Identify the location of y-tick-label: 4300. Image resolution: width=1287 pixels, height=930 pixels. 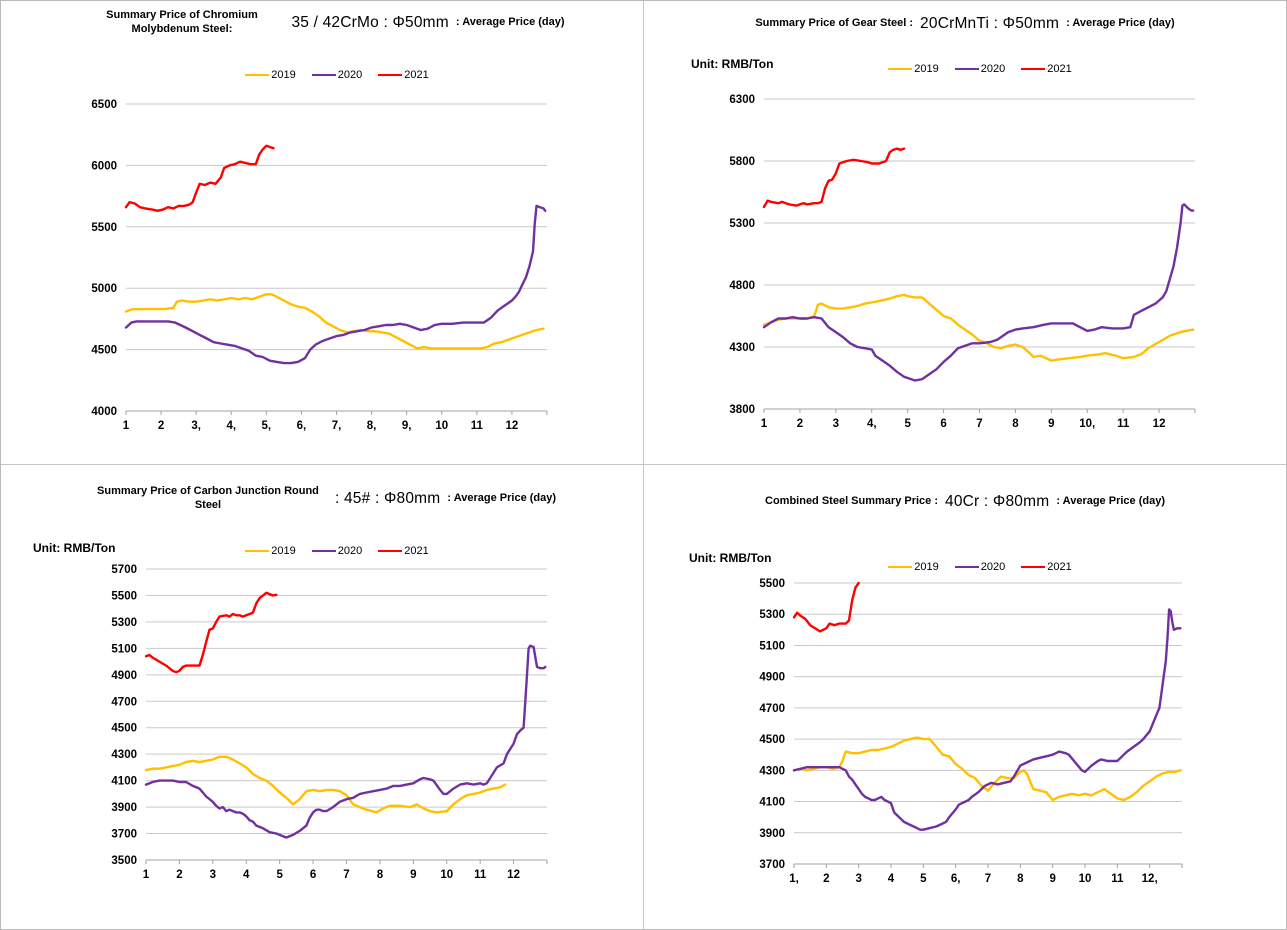
(124, 755).